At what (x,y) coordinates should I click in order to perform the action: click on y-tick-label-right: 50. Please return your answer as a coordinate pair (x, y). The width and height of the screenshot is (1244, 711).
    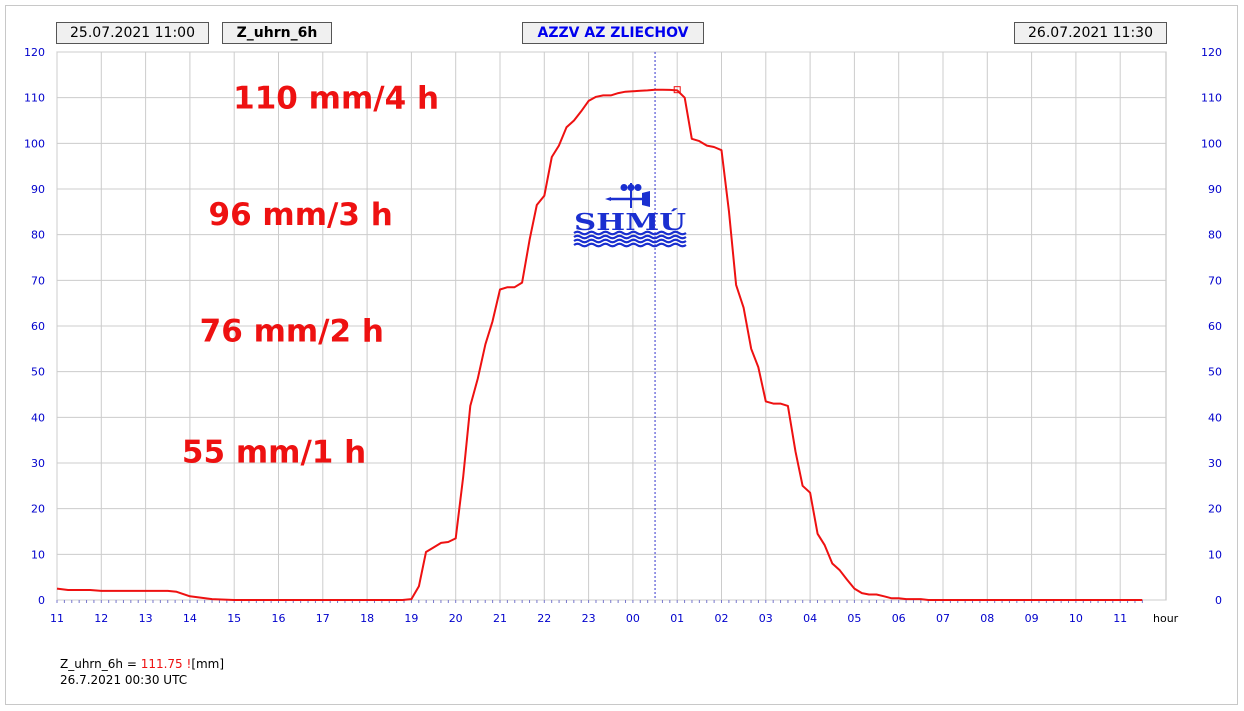
    Looking at the image, I should click on (1215, 372).